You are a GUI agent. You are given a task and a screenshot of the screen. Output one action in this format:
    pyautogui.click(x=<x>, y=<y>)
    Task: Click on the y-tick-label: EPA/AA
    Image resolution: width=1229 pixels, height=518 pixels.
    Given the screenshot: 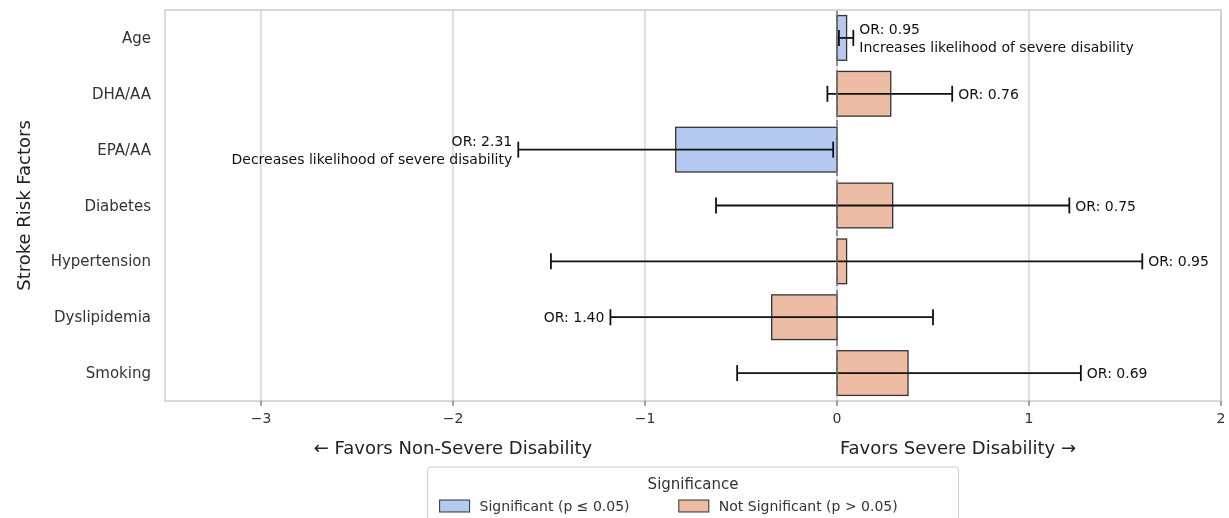 What is the action you would take?
    pyautogui.click(x=124, y=149)
    